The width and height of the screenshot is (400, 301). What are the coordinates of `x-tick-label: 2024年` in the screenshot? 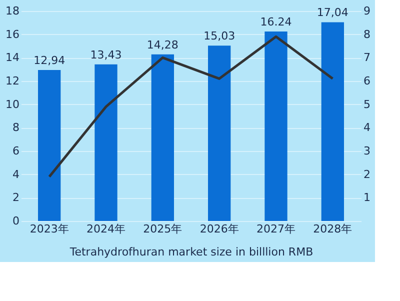 It's located at (106, 229).